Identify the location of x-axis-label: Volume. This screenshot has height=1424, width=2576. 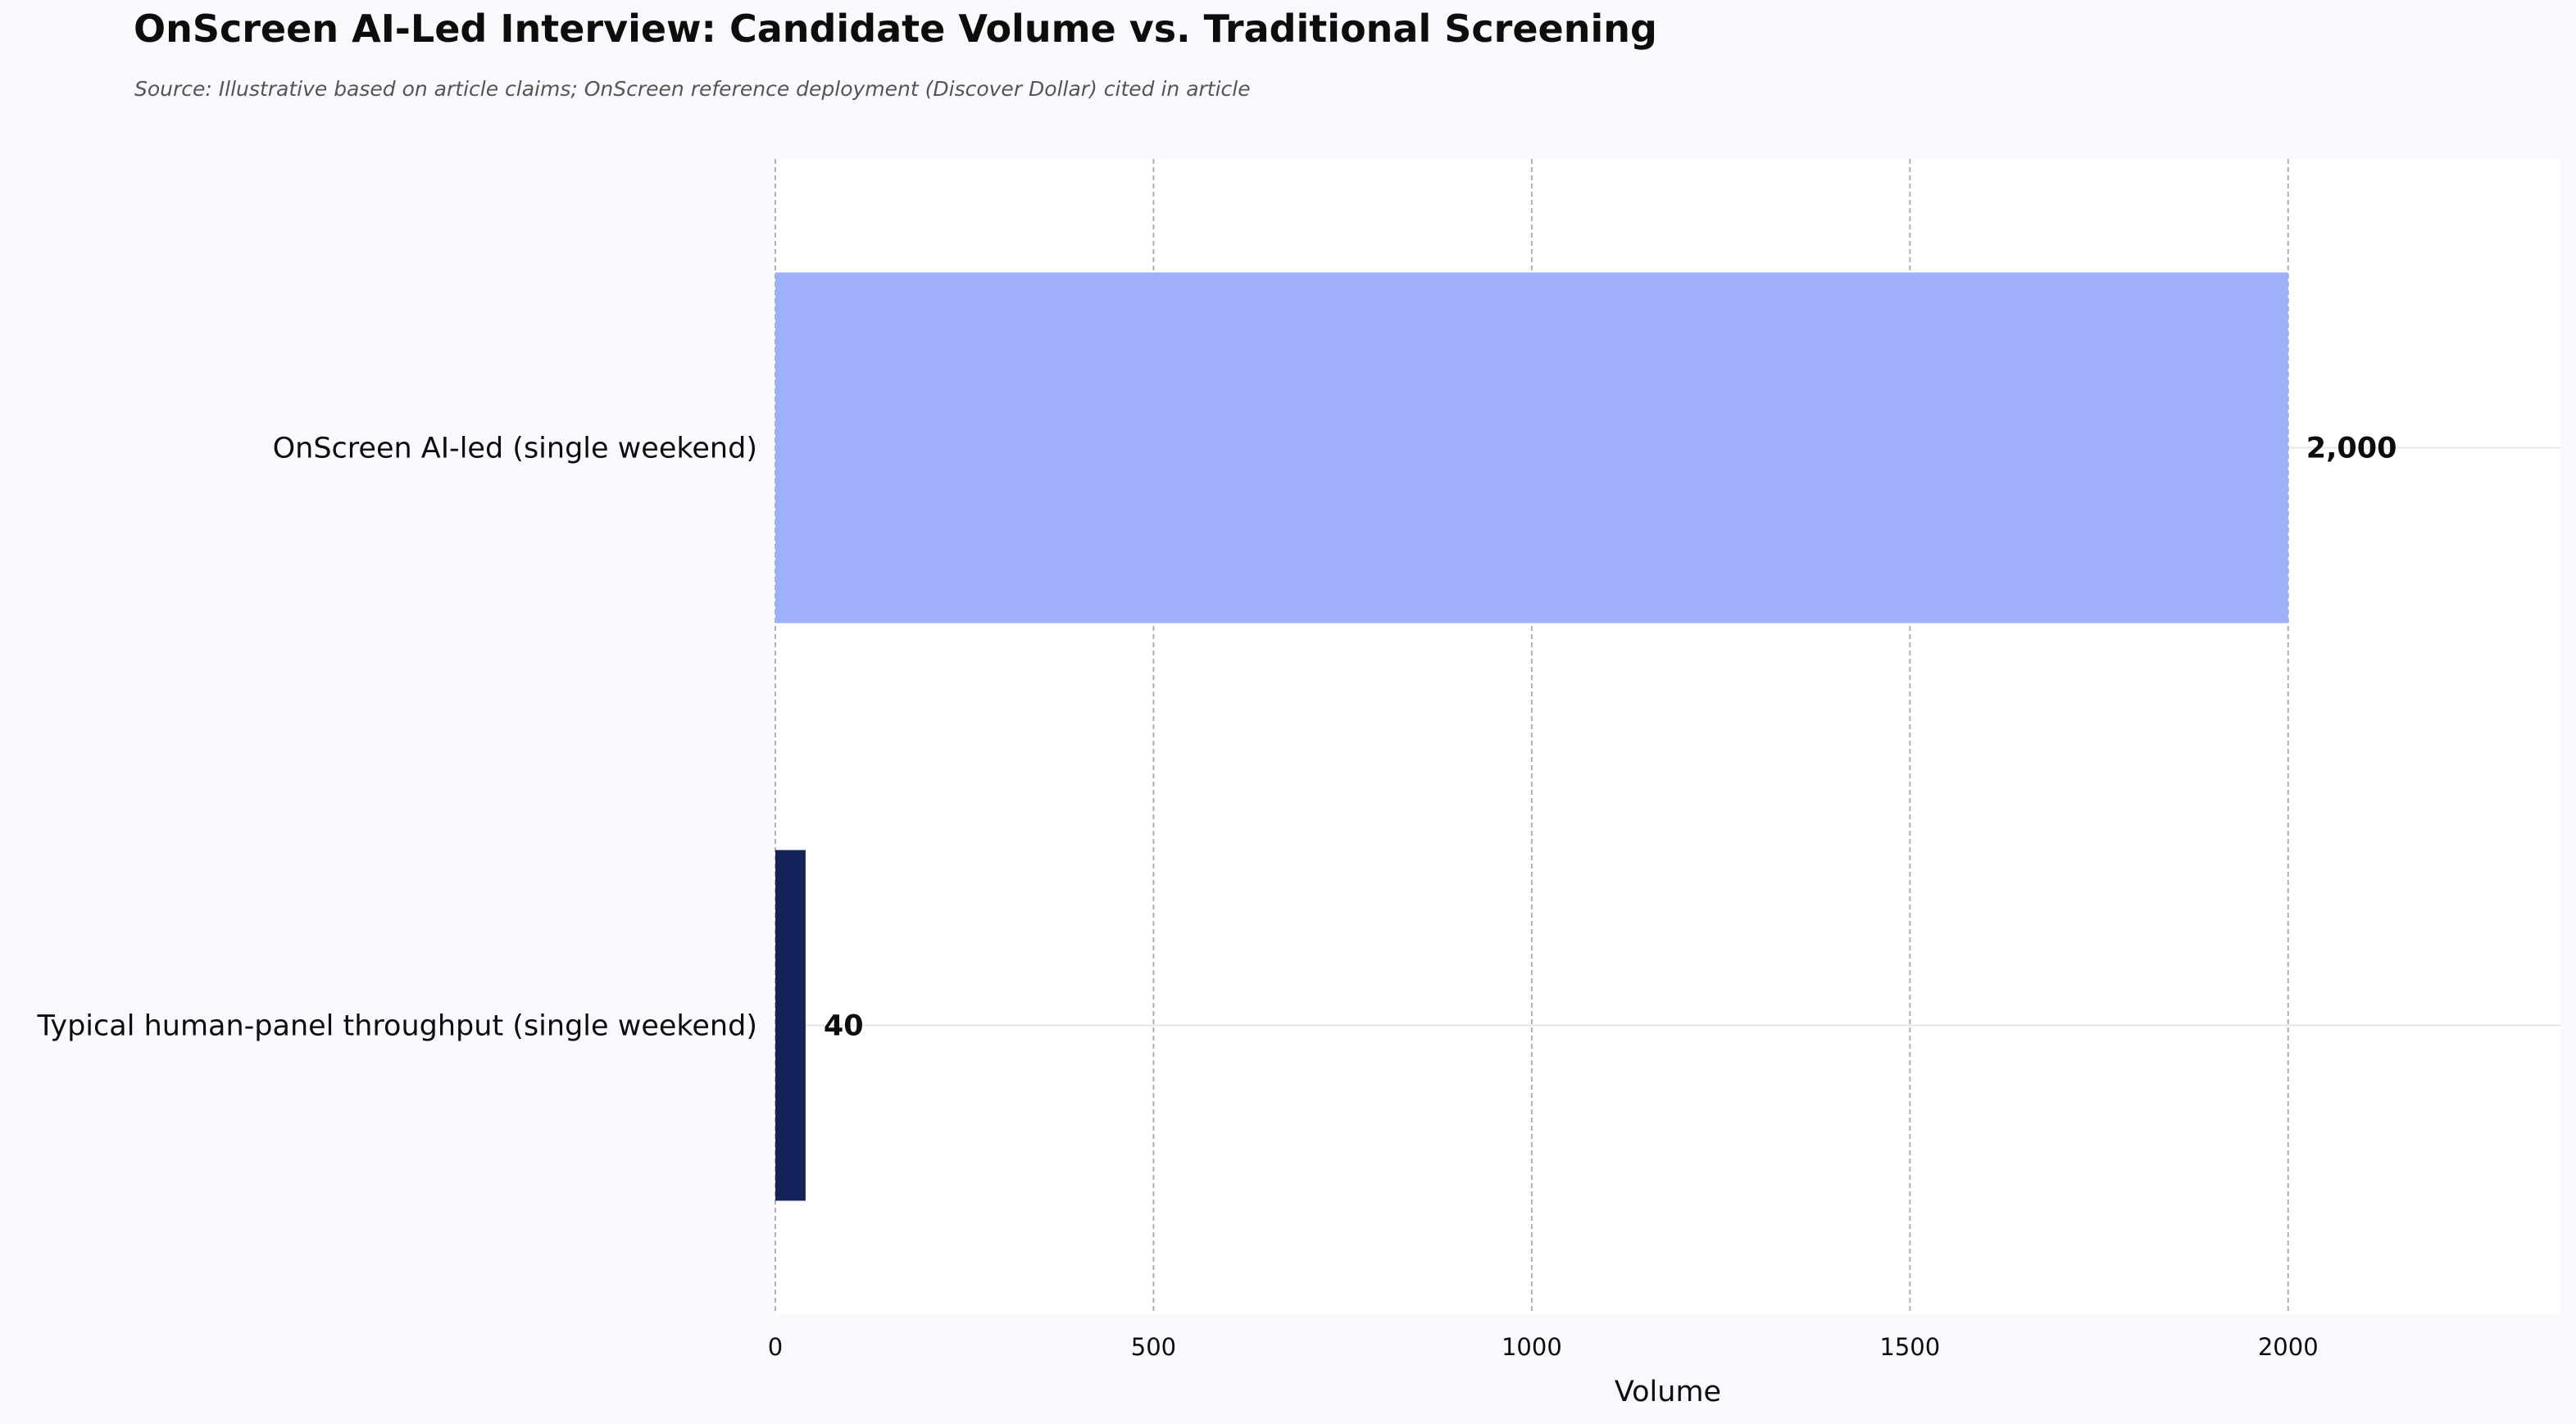
(1668, 1392).